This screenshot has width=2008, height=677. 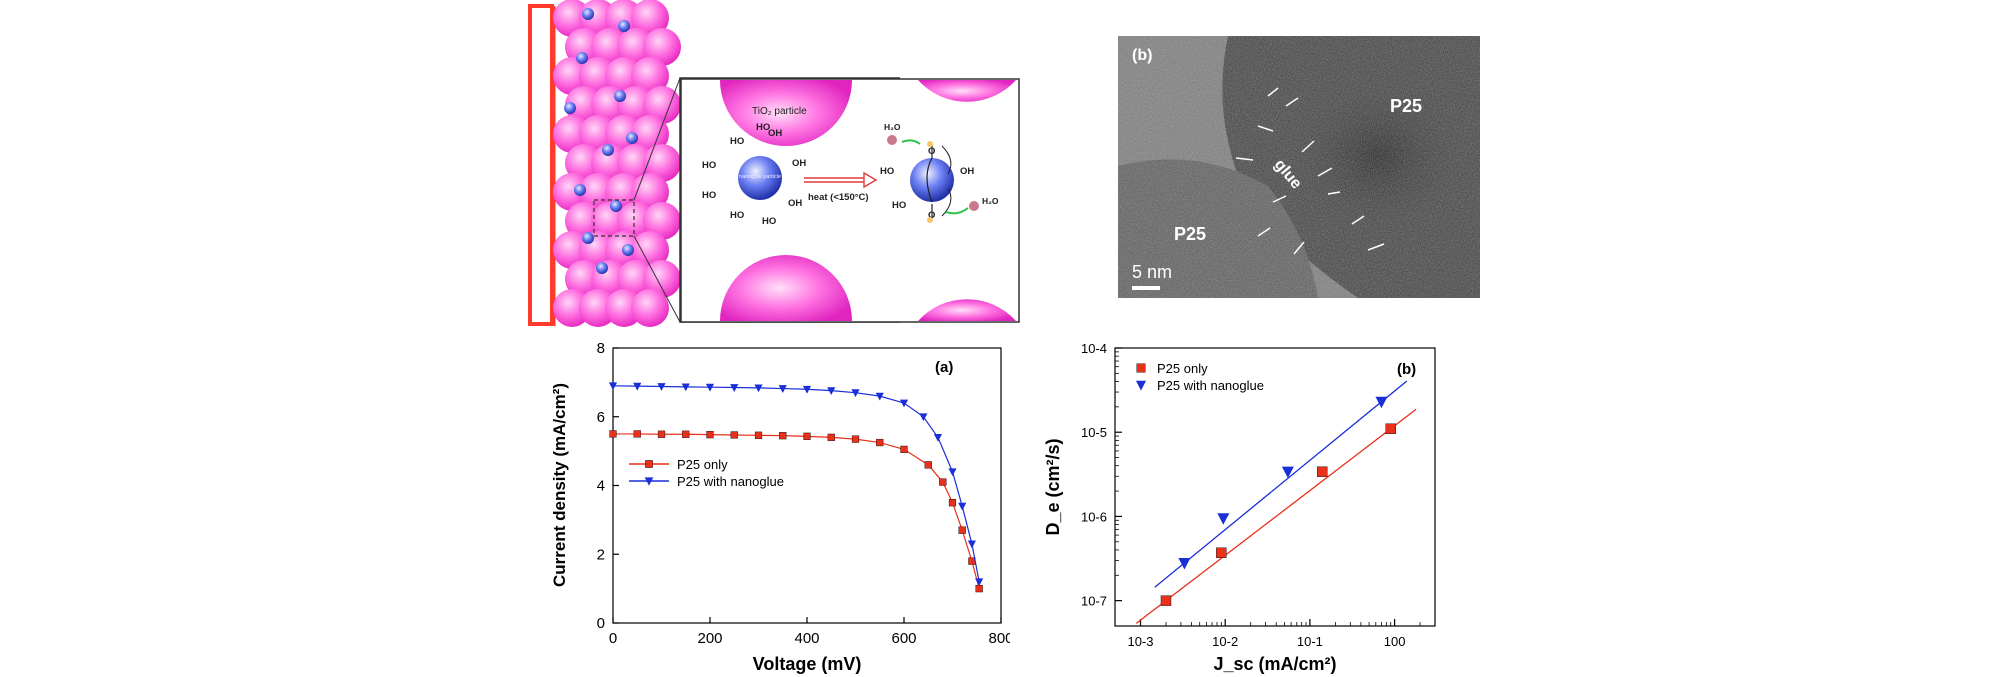 I want to click on heat-arrow, so click(x=841, y=180).